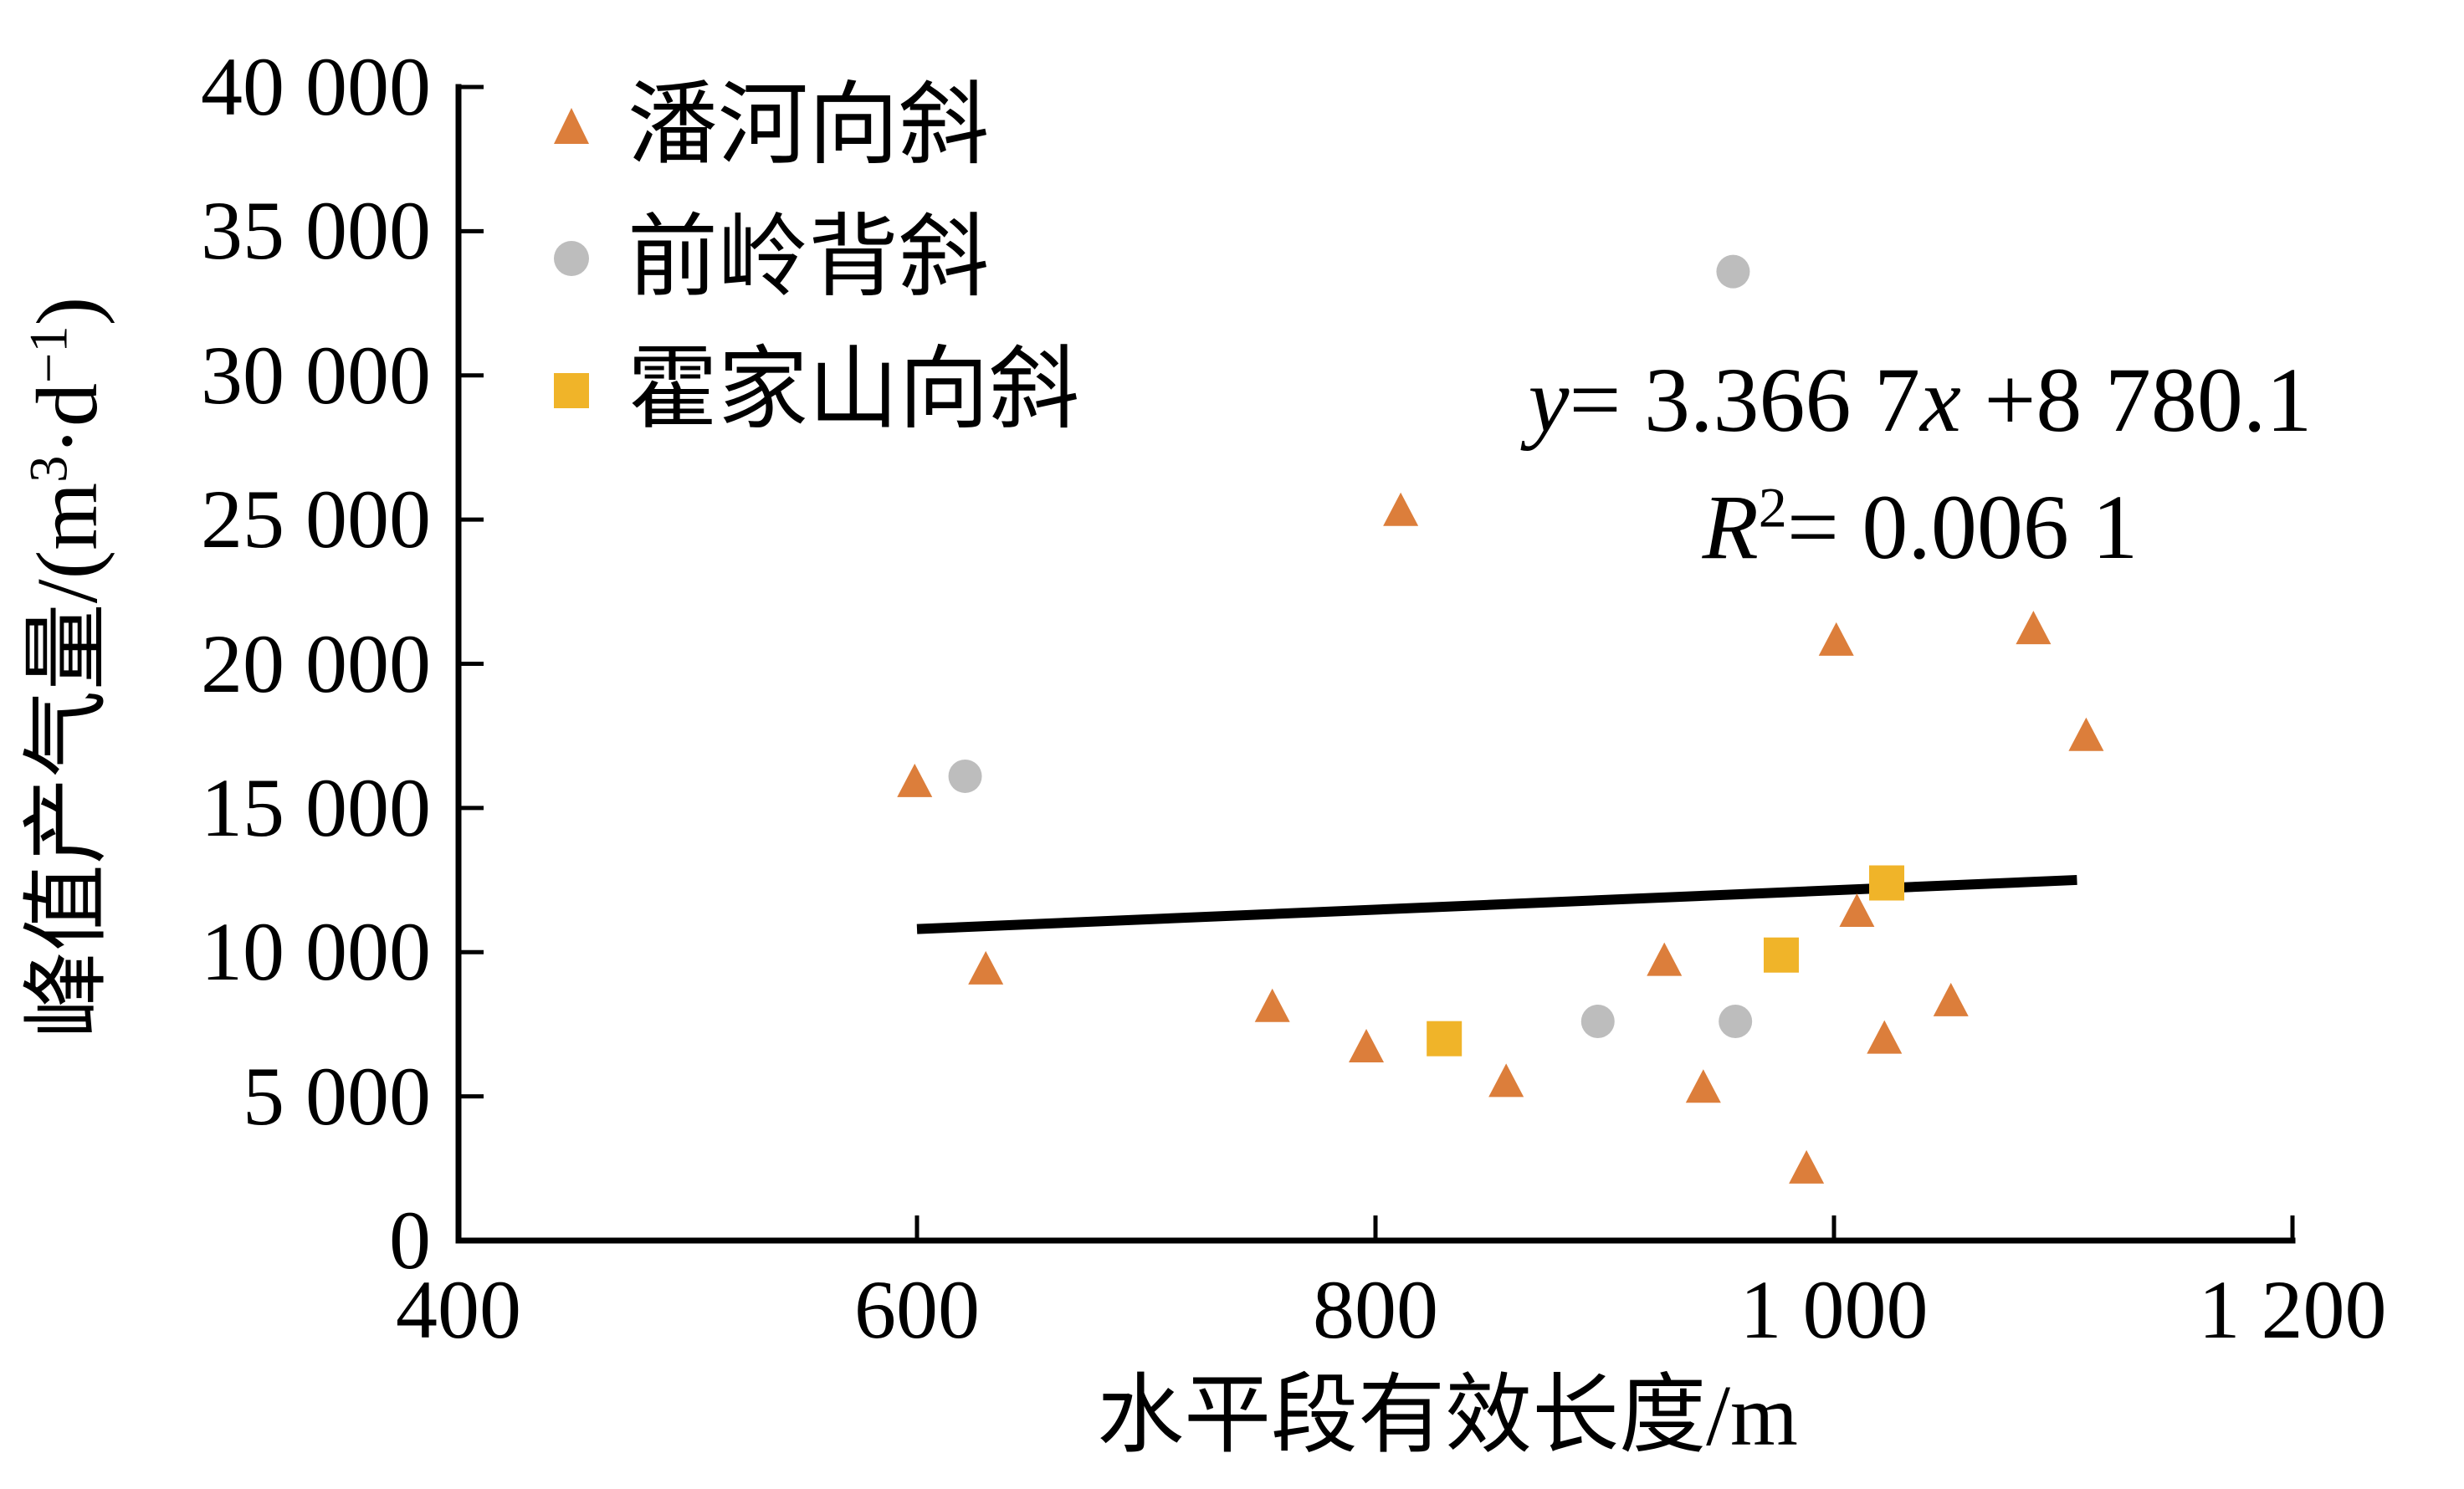 The image size is (2464, 1489). I want to click on r-variable: R, so click(1730, 527).